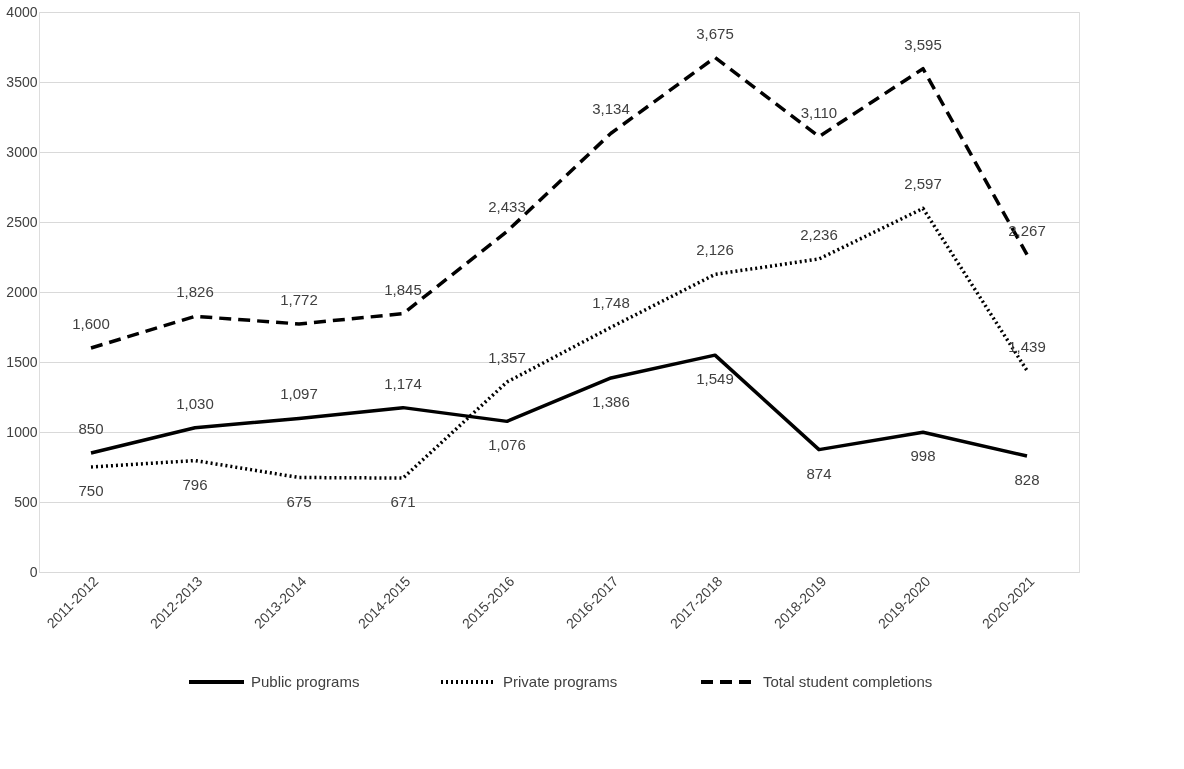  What do you see at coordinates (560, 681) in the screenshot?
I see `legend-label: Private programs` at bounding box center [560, 681].